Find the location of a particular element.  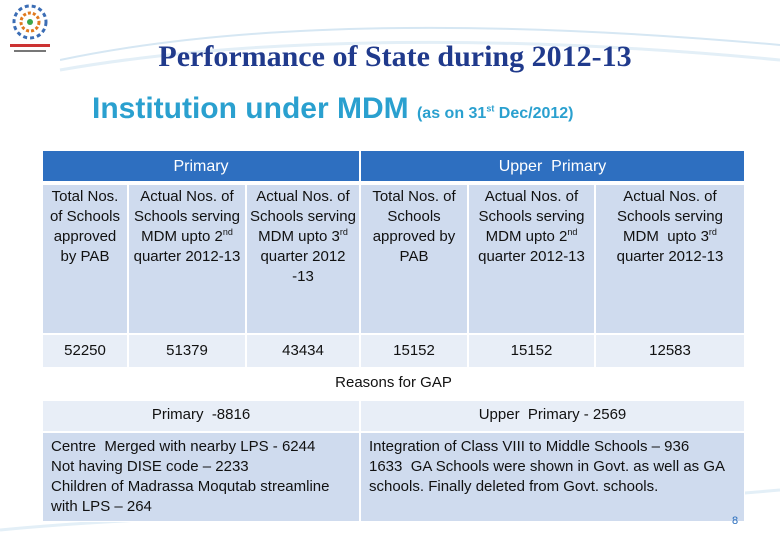

gap-group: Upper Primary - 2569 is located at coordinates (552, 416).